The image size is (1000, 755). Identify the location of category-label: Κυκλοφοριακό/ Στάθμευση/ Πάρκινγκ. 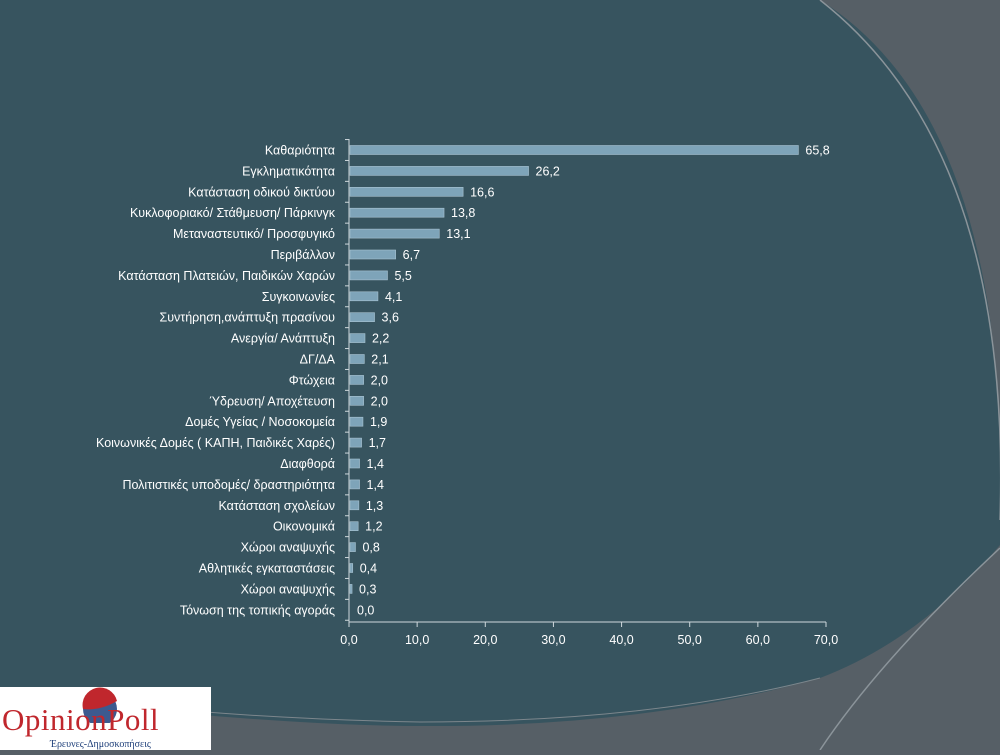
(233, 213).